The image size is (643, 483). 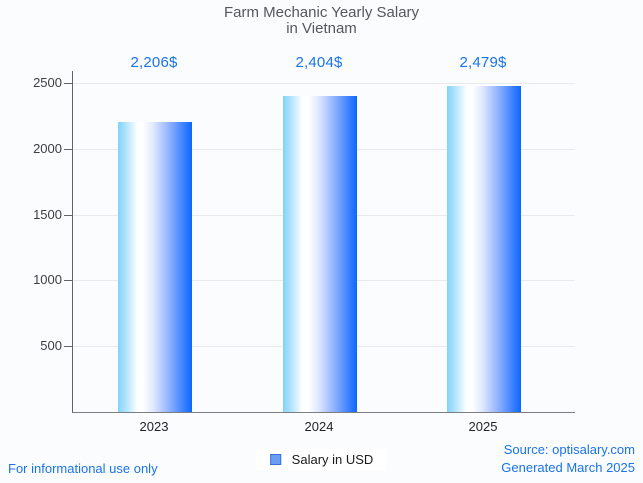 I want to click on legend: Salary in USD, so click(x=321, y=459).